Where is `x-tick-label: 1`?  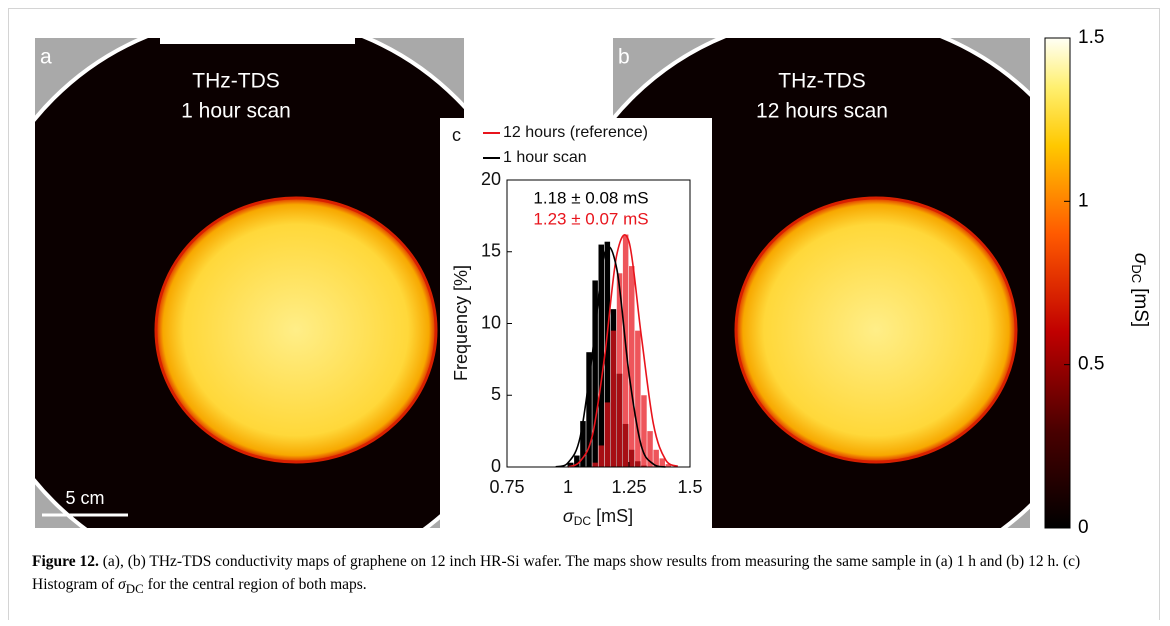 x-tick-label: 1 is located at coordinates (568, 487).